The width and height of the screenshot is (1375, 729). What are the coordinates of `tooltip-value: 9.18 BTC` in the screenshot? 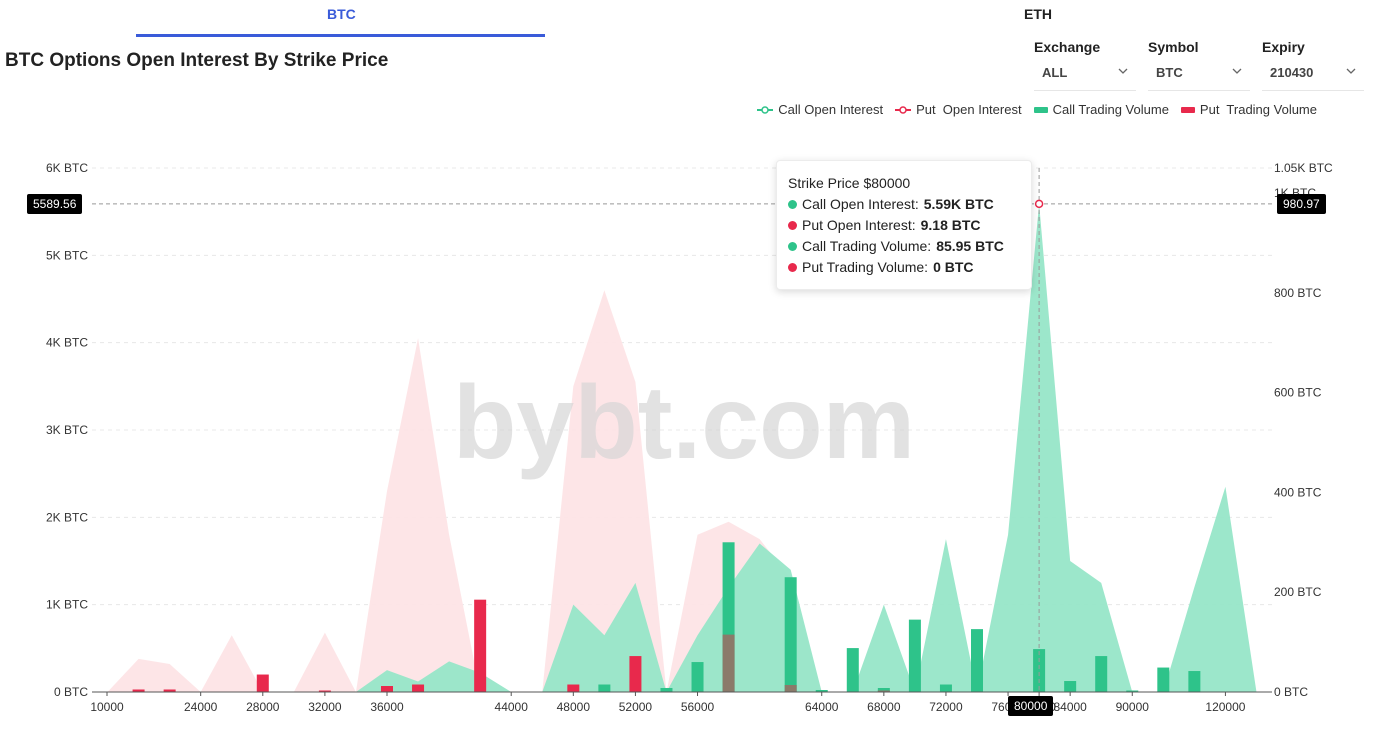 It's located at (950, 225).